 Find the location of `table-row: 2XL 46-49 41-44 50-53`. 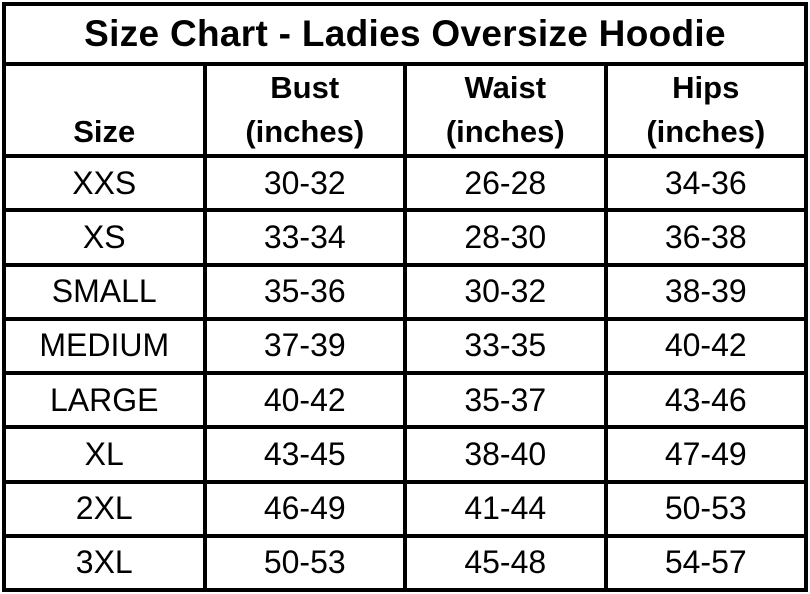

table-row: 2XL 46-49 41-44 50-53 is located at coordinates (405, 508).